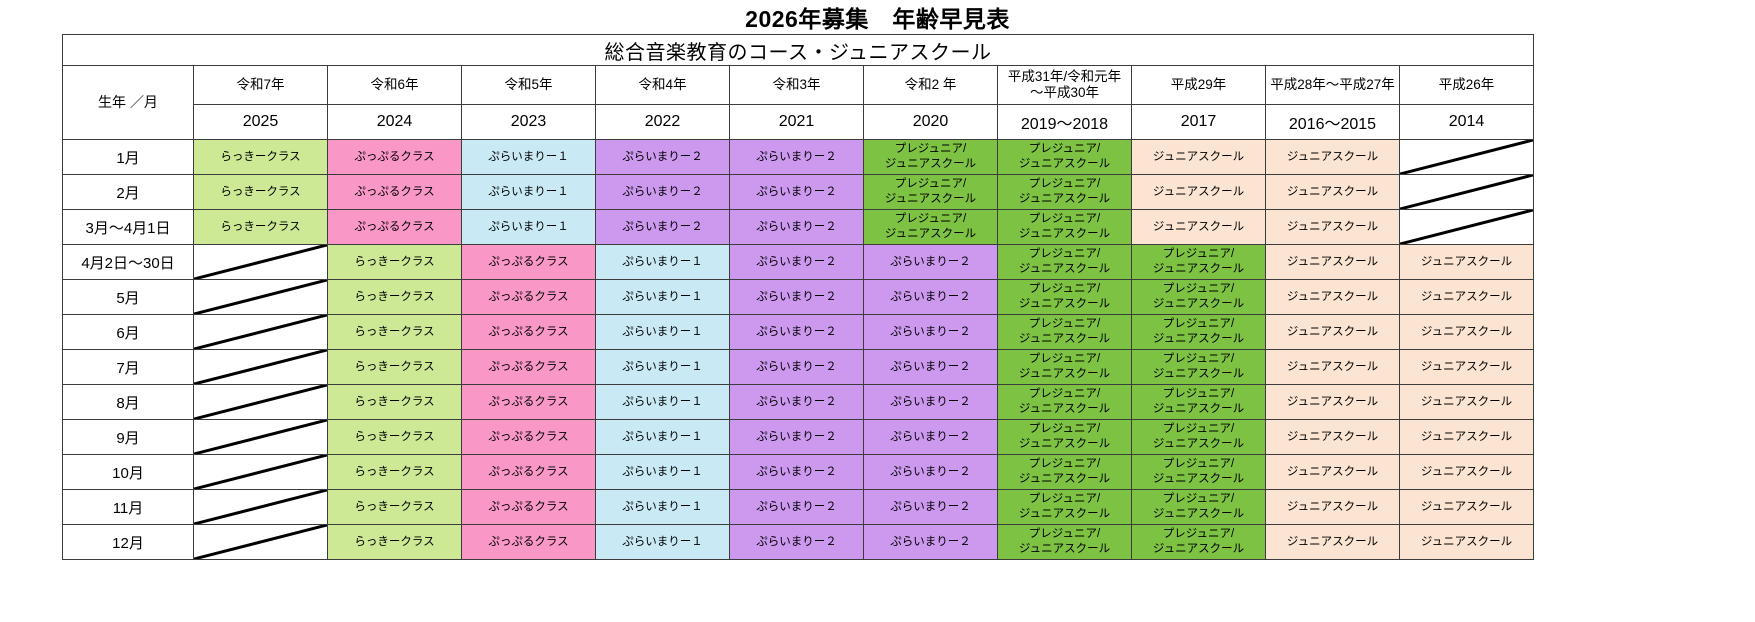 The width and height of the screenshot is (1755, 622). Describe the element at coordinates (128, 437) in the screenshot. I see `month-label: 9月` at that location.